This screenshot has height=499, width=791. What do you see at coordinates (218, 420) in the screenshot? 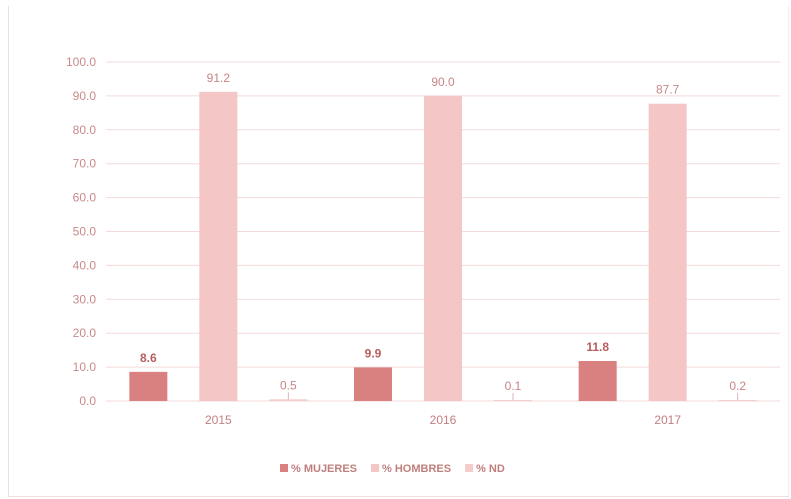
I see `x-tick-label: 2015` at bounding box center [218, 420].